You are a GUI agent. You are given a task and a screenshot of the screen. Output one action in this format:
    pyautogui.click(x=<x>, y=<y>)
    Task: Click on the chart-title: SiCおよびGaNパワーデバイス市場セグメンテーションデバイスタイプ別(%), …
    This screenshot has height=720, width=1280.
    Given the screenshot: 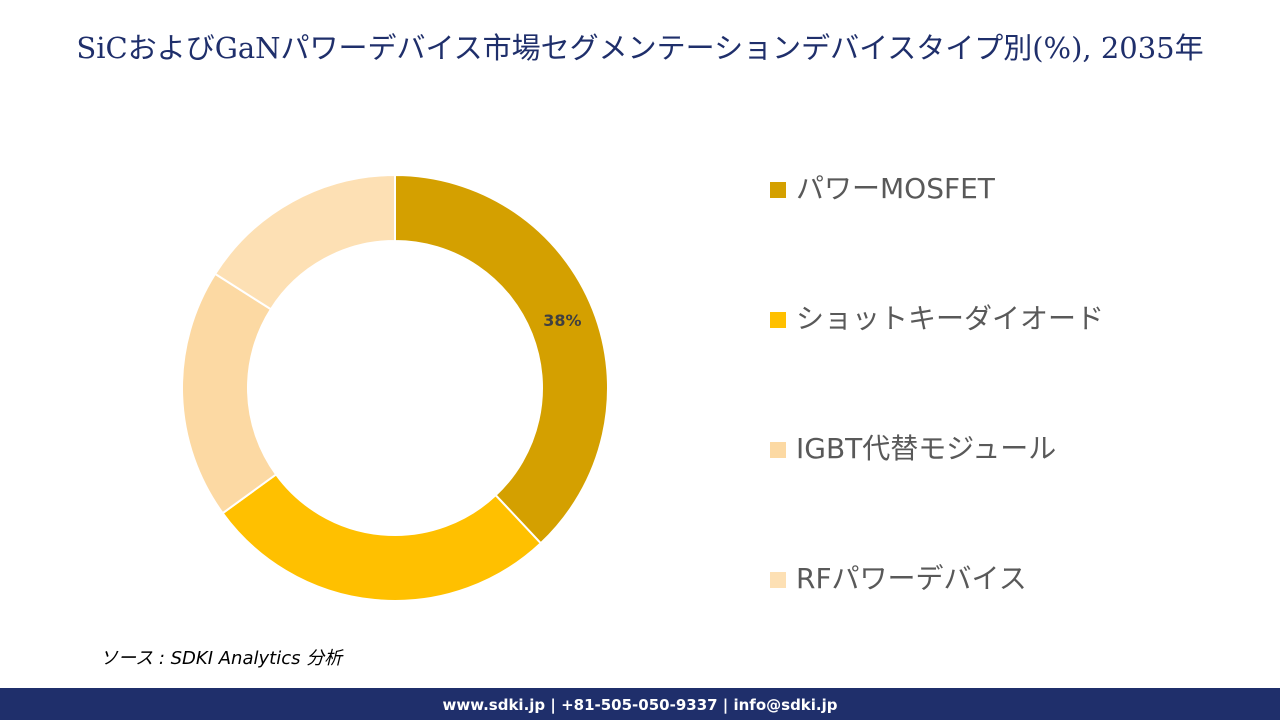 What is the action you would take?
    pyautogui.click(x=639, y=48)
    